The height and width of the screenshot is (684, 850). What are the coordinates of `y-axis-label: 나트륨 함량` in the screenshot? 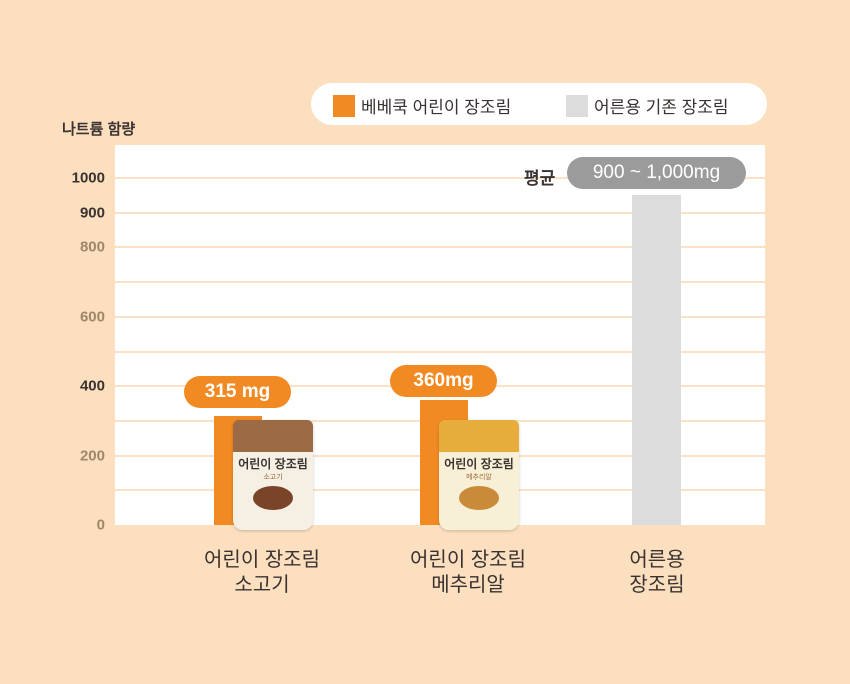 It's located at (99, 129).